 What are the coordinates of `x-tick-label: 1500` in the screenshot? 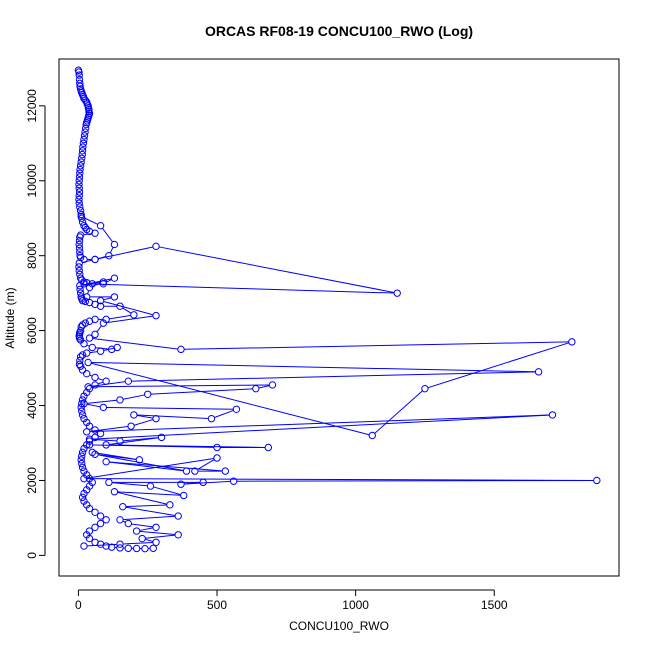 It's located at (494, 605).